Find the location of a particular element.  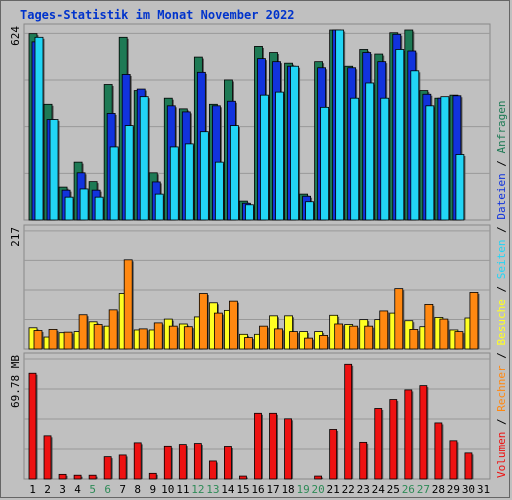

x-tick-label-day-14: 14 is located at coordinates (228, 489).